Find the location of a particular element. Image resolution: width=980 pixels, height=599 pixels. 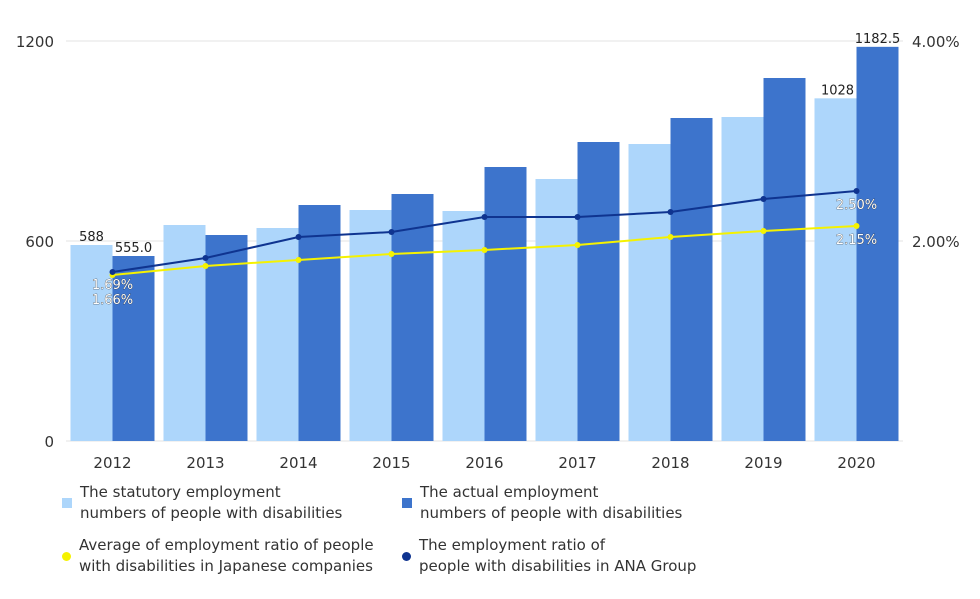

data-label: 555.0 is located at coordinates (133, 248).